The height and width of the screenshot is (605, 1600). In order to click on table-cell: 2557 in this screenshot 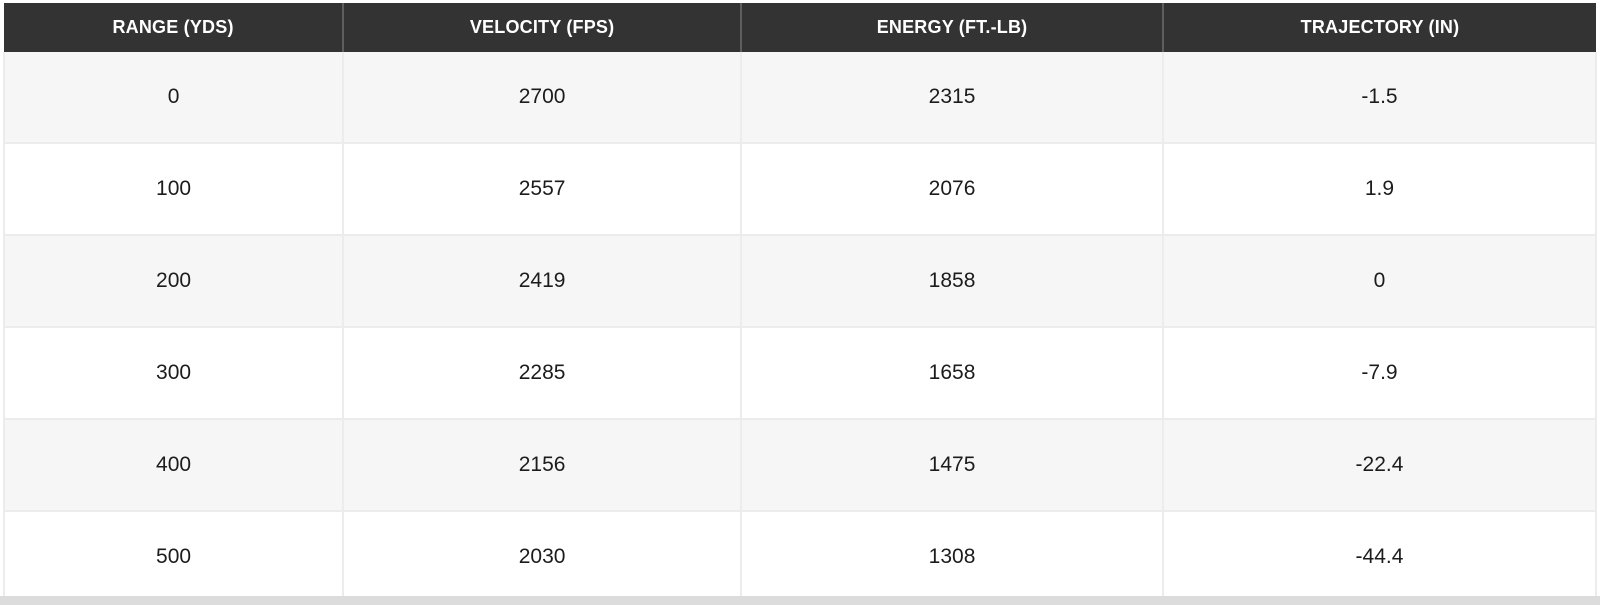, I will do `click(543, 189)`.